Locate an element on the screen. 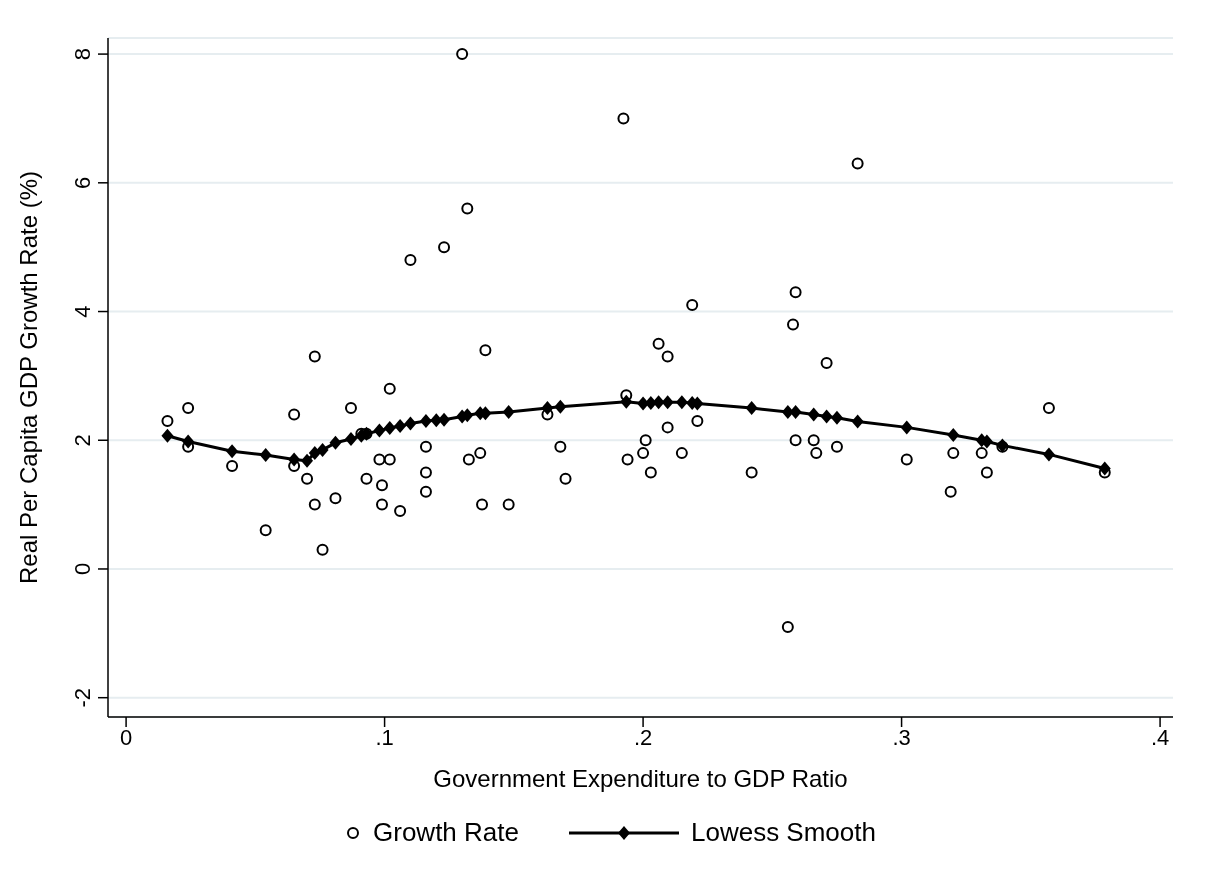  x-tick-label: 0 is located at coordinates (126, 737).